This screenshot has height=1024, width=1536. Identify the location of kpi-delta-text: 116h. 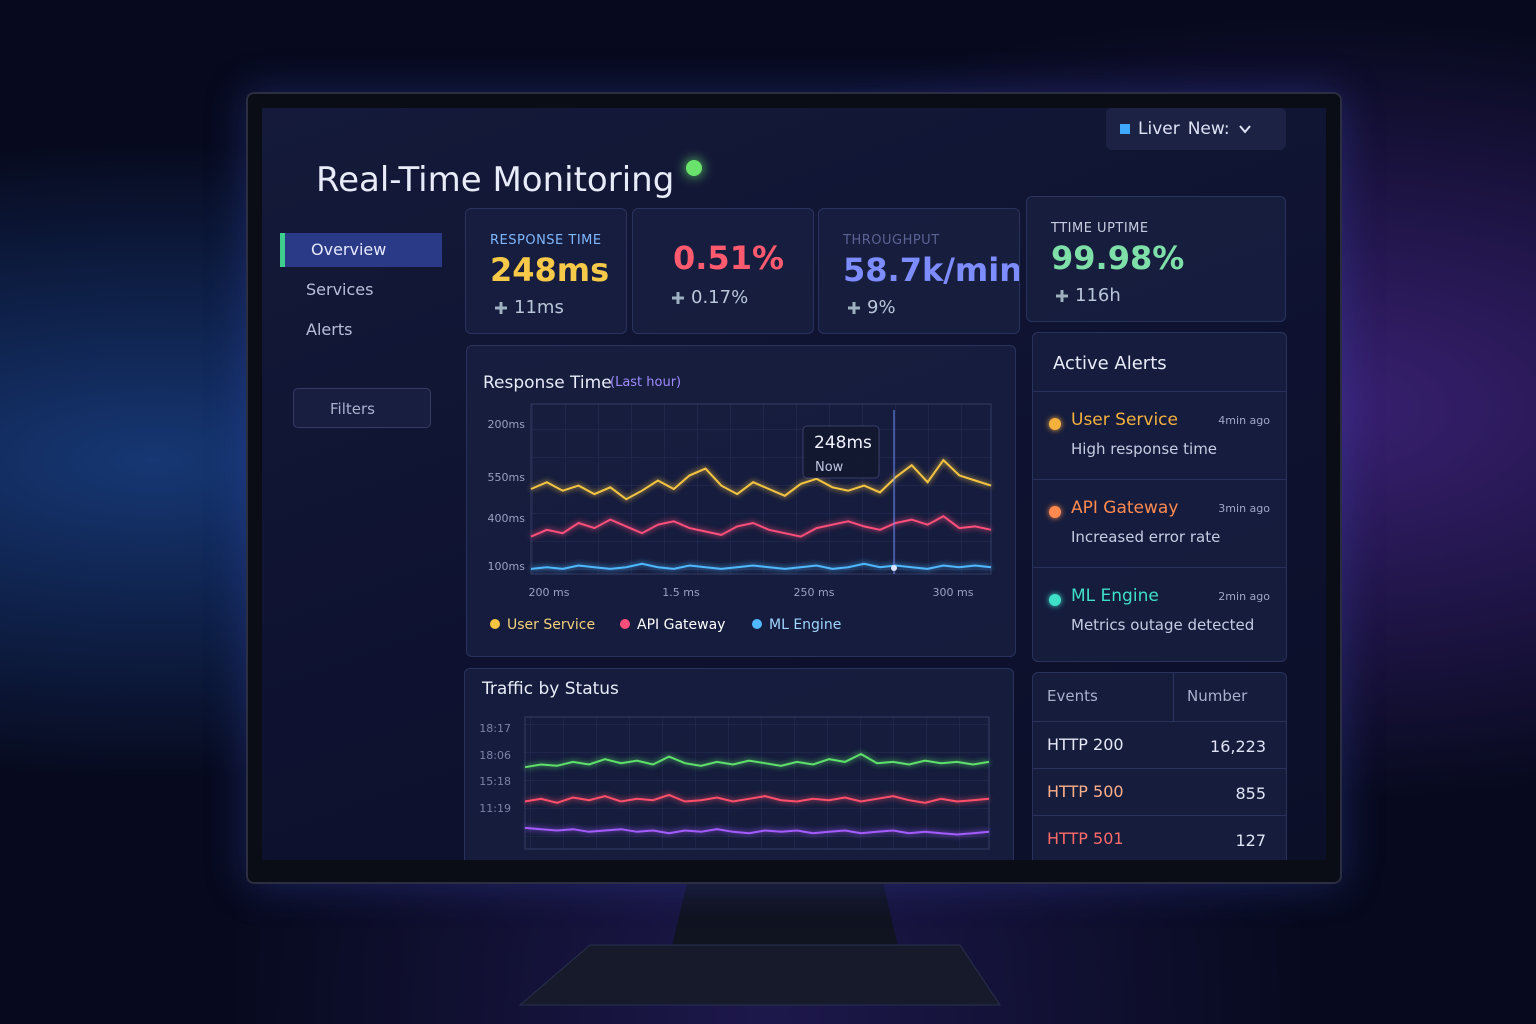
(1098, 295).